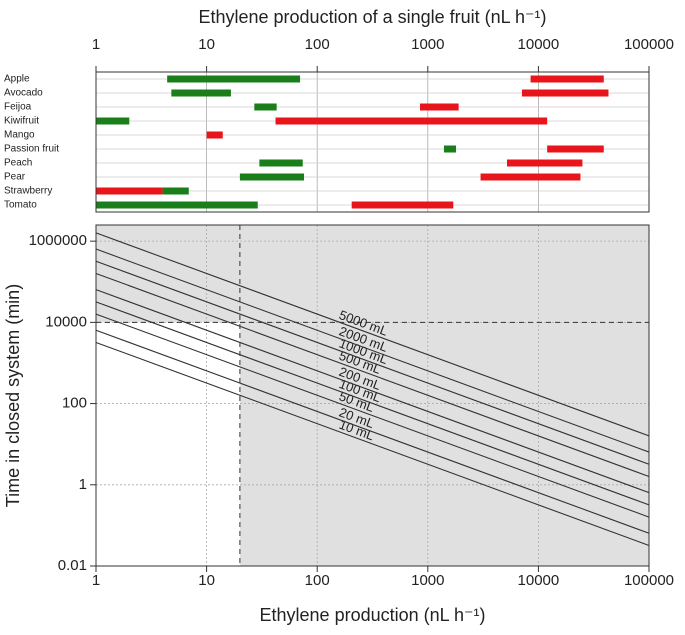  I want to click on category-label: Strawberry, so click(28, 191).